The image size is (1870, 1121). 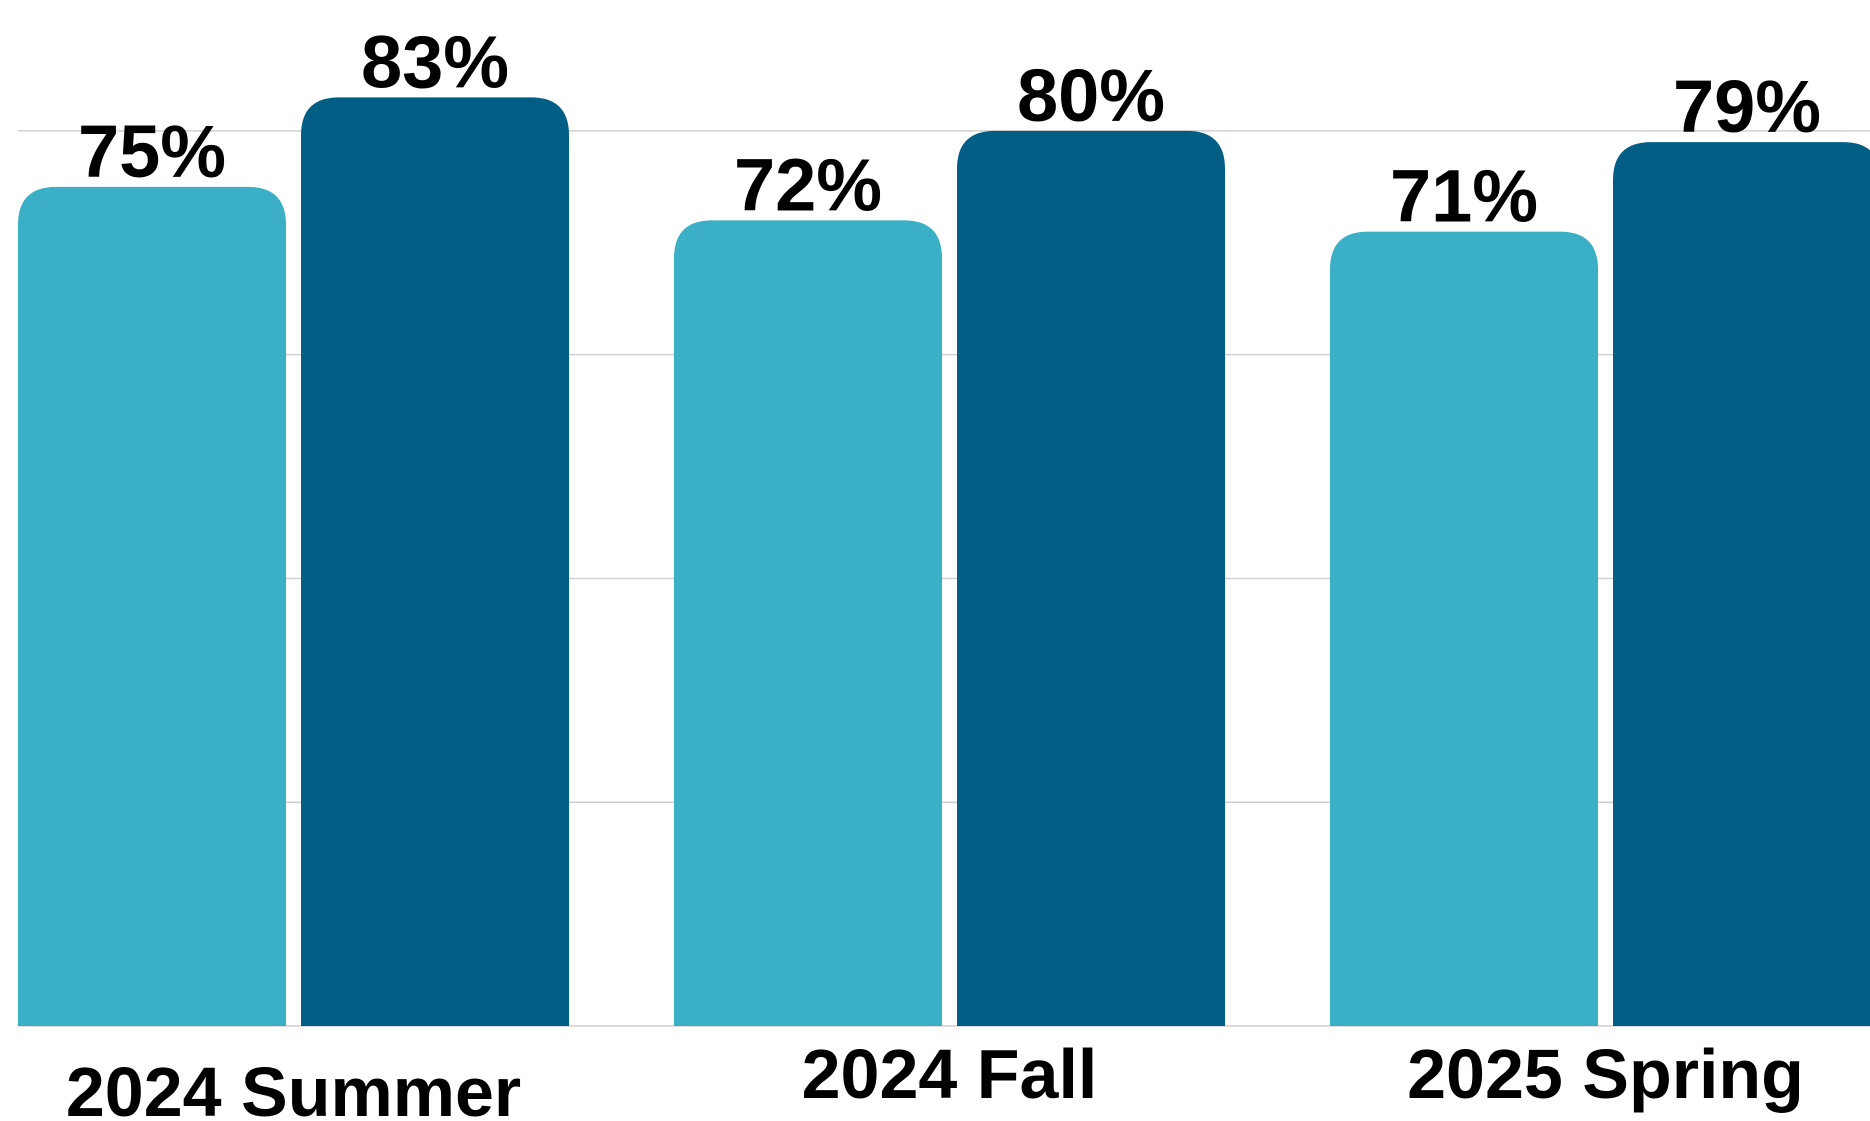 I want to click on value-label: 80%, so click(x=1091, y=95).